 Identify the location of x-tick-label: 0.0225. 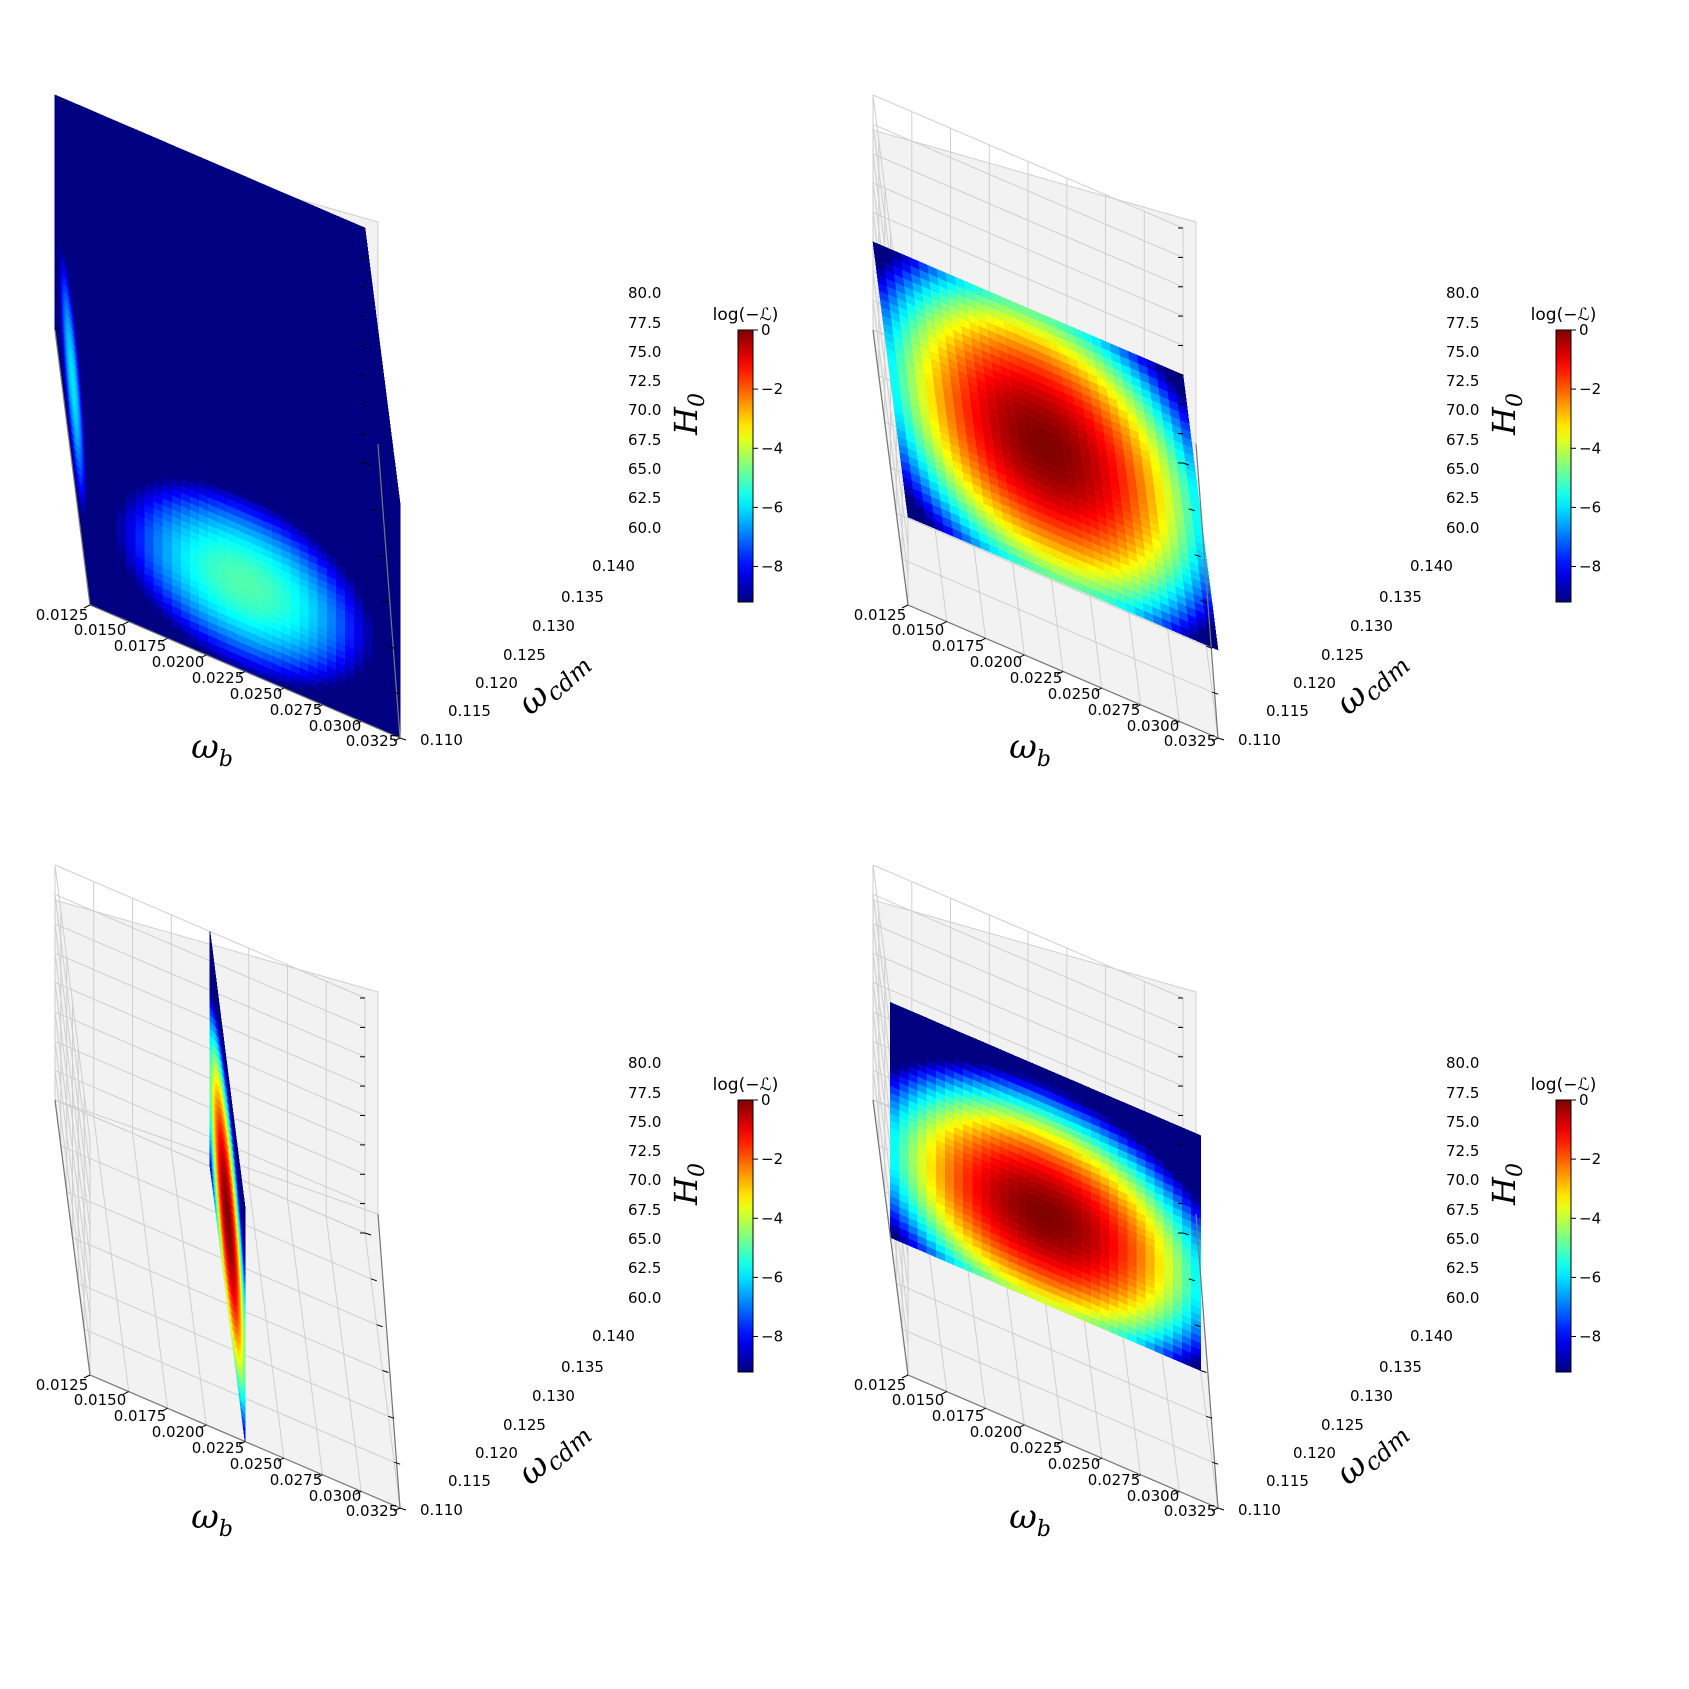
(1036, 678).